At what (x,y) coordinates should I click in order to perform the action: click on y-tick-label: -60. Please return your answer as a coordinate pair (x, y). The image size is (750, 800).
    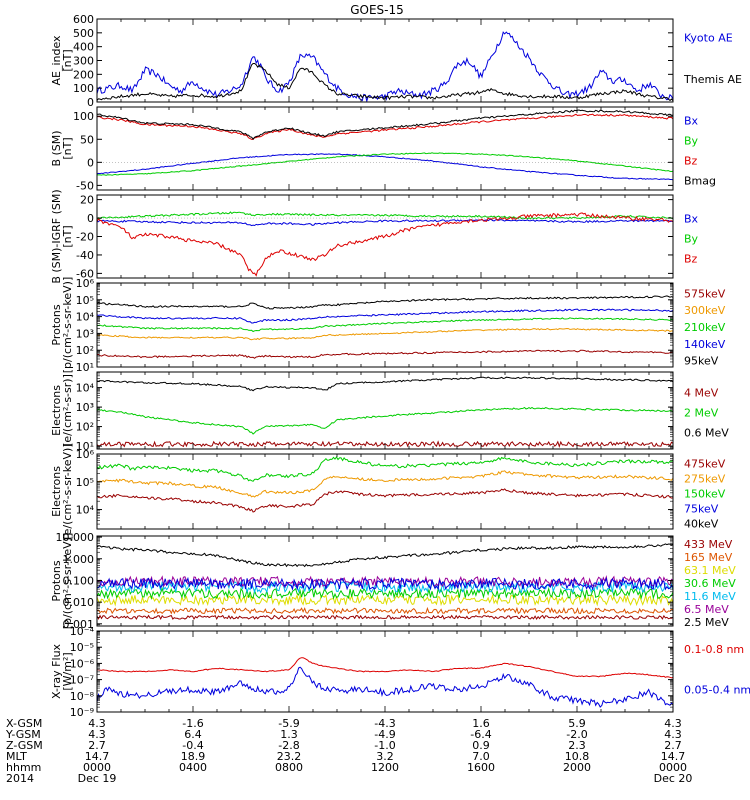
    Looking at the image, I should click on (85, 273).